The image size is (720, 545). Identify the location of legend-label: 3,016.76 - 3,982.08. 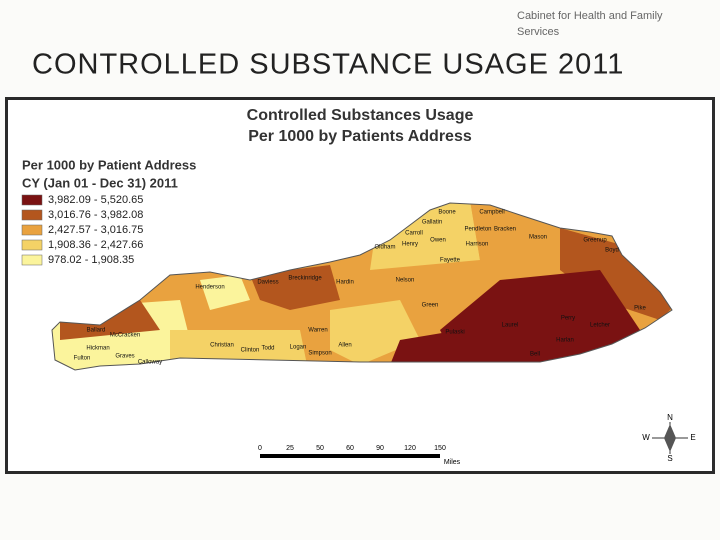
(95, 215).